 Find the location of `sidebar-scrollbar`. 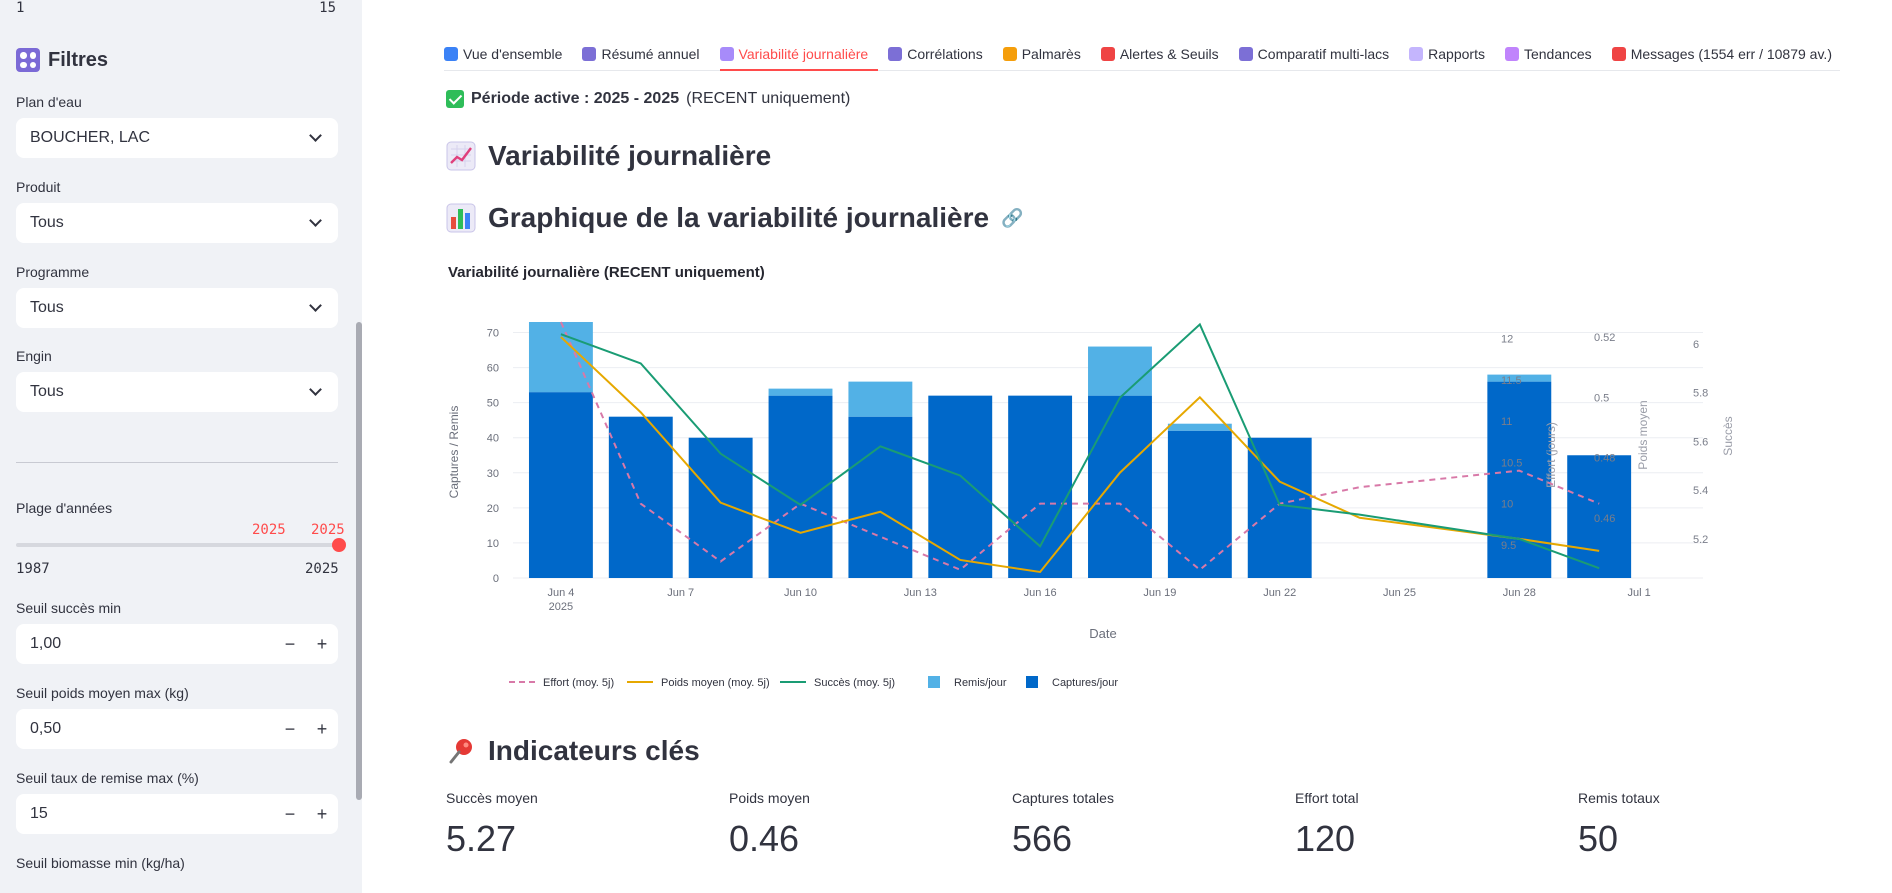

sidebar-scrollbar is located at coordinates (359, 561).